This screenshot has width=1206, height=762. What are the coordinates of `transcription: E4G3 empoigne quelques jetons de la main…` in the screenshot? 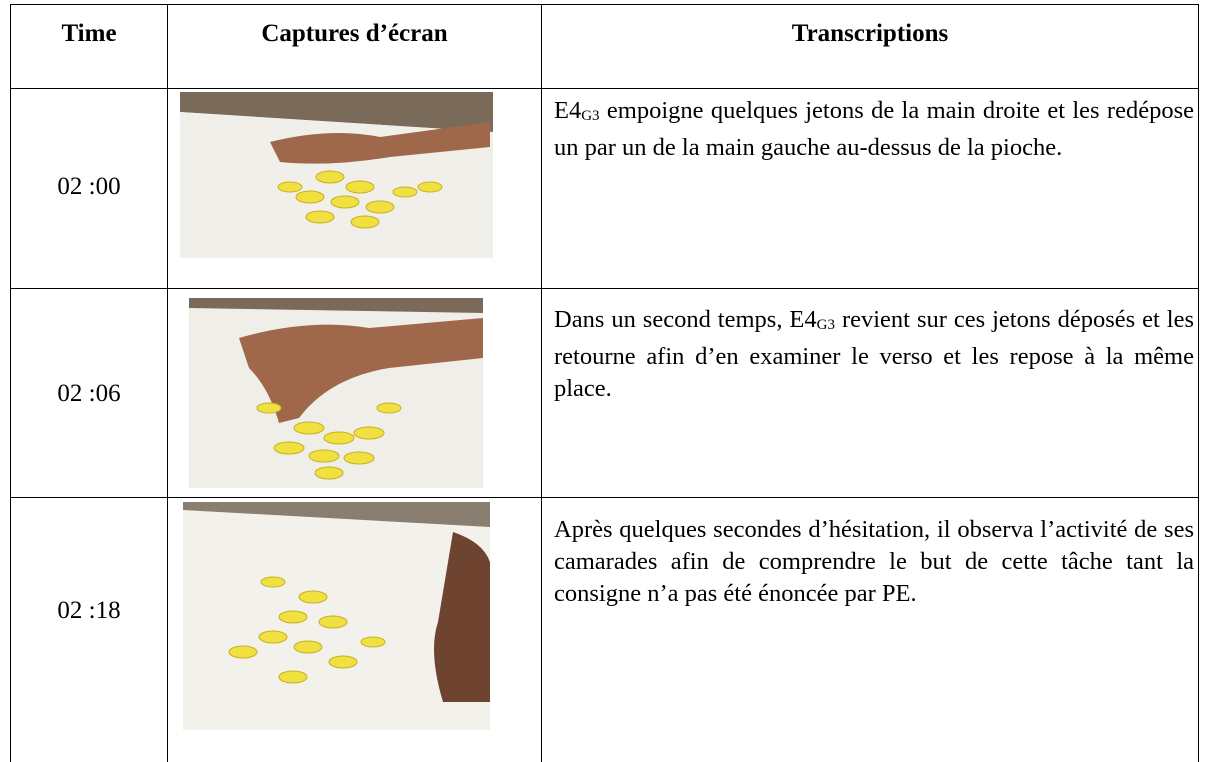 It's located at (874, 129).